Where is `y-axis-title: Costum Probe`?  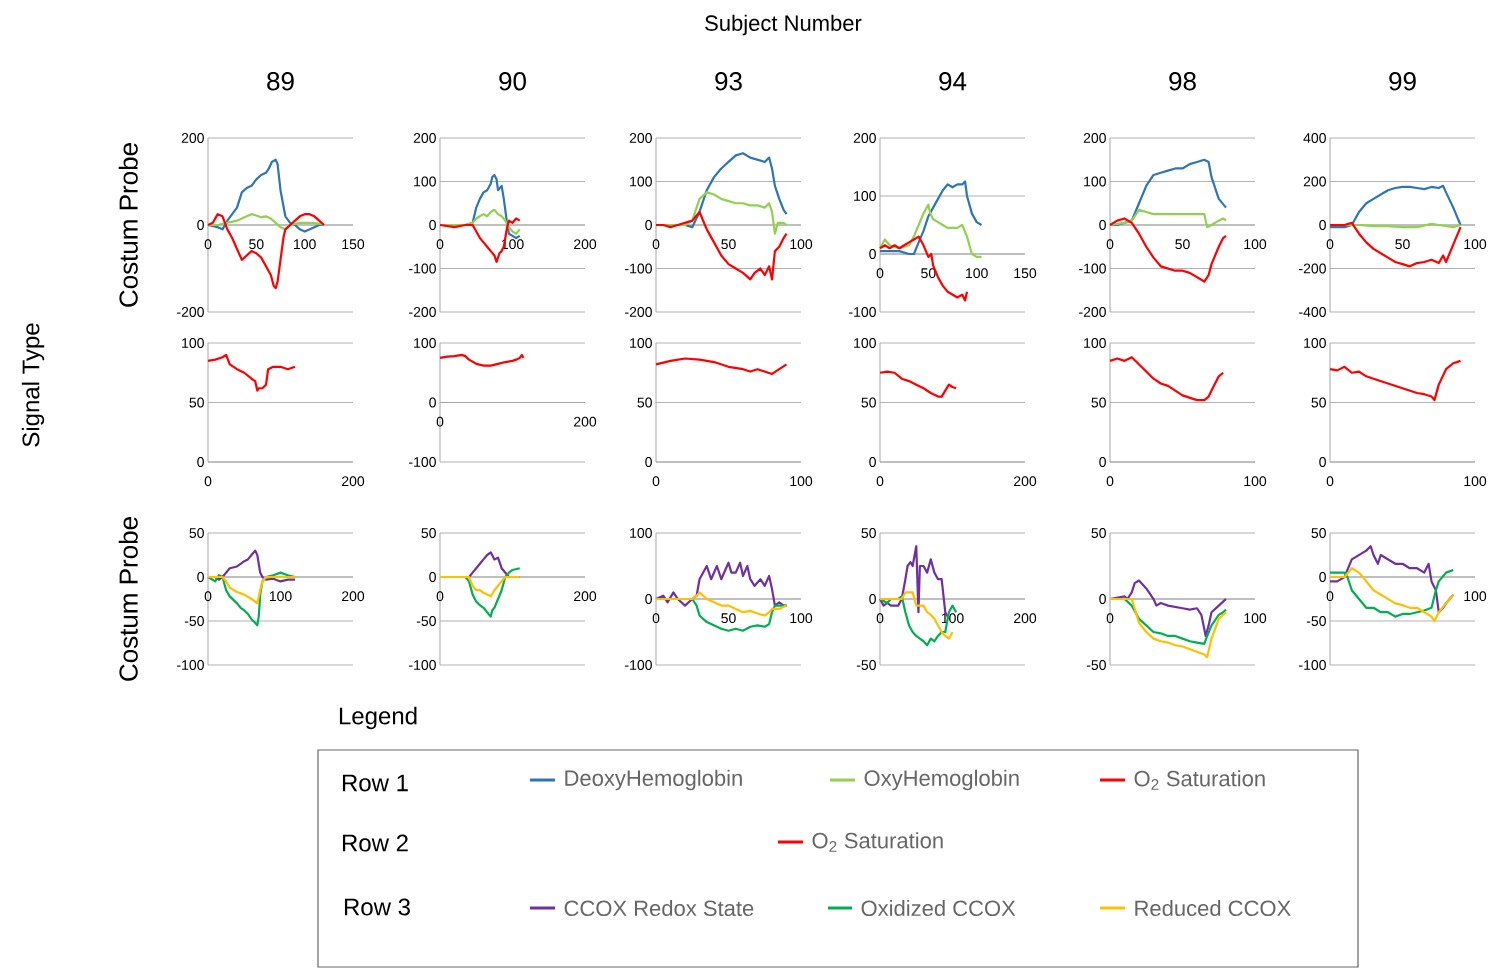
y-axis-title: Costum Probe is located at coordinates (128, 225).